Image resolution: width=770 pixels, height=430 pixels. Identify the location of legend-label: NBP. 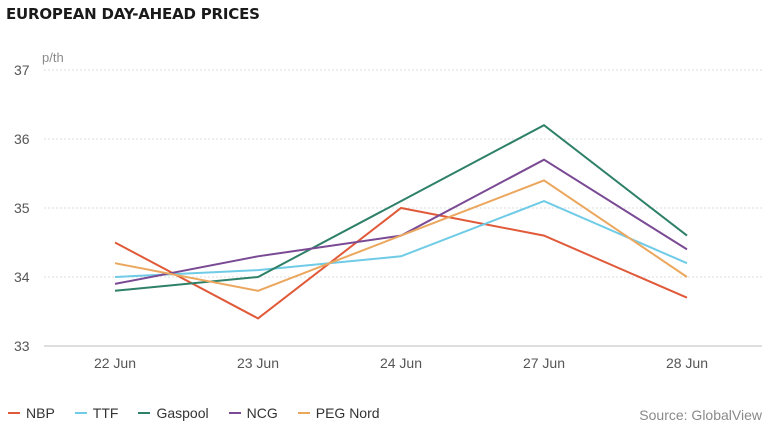
(40, 413).